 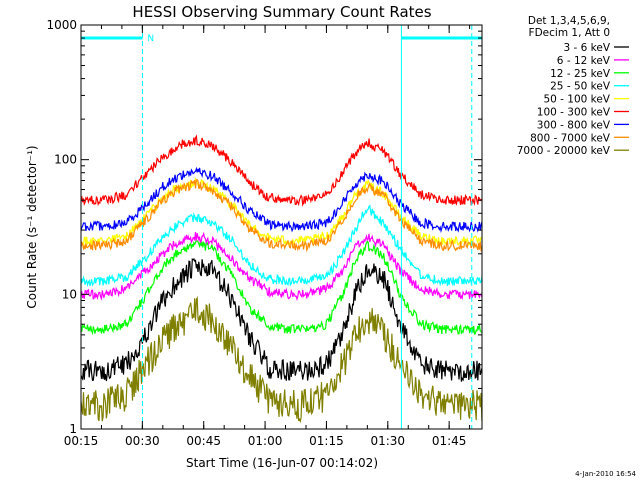 What do you see at coordinates (574, 125) in the screenshot?
I see `legend-entry-label: 300 - 800 keV` at bounding box center [574, 125].